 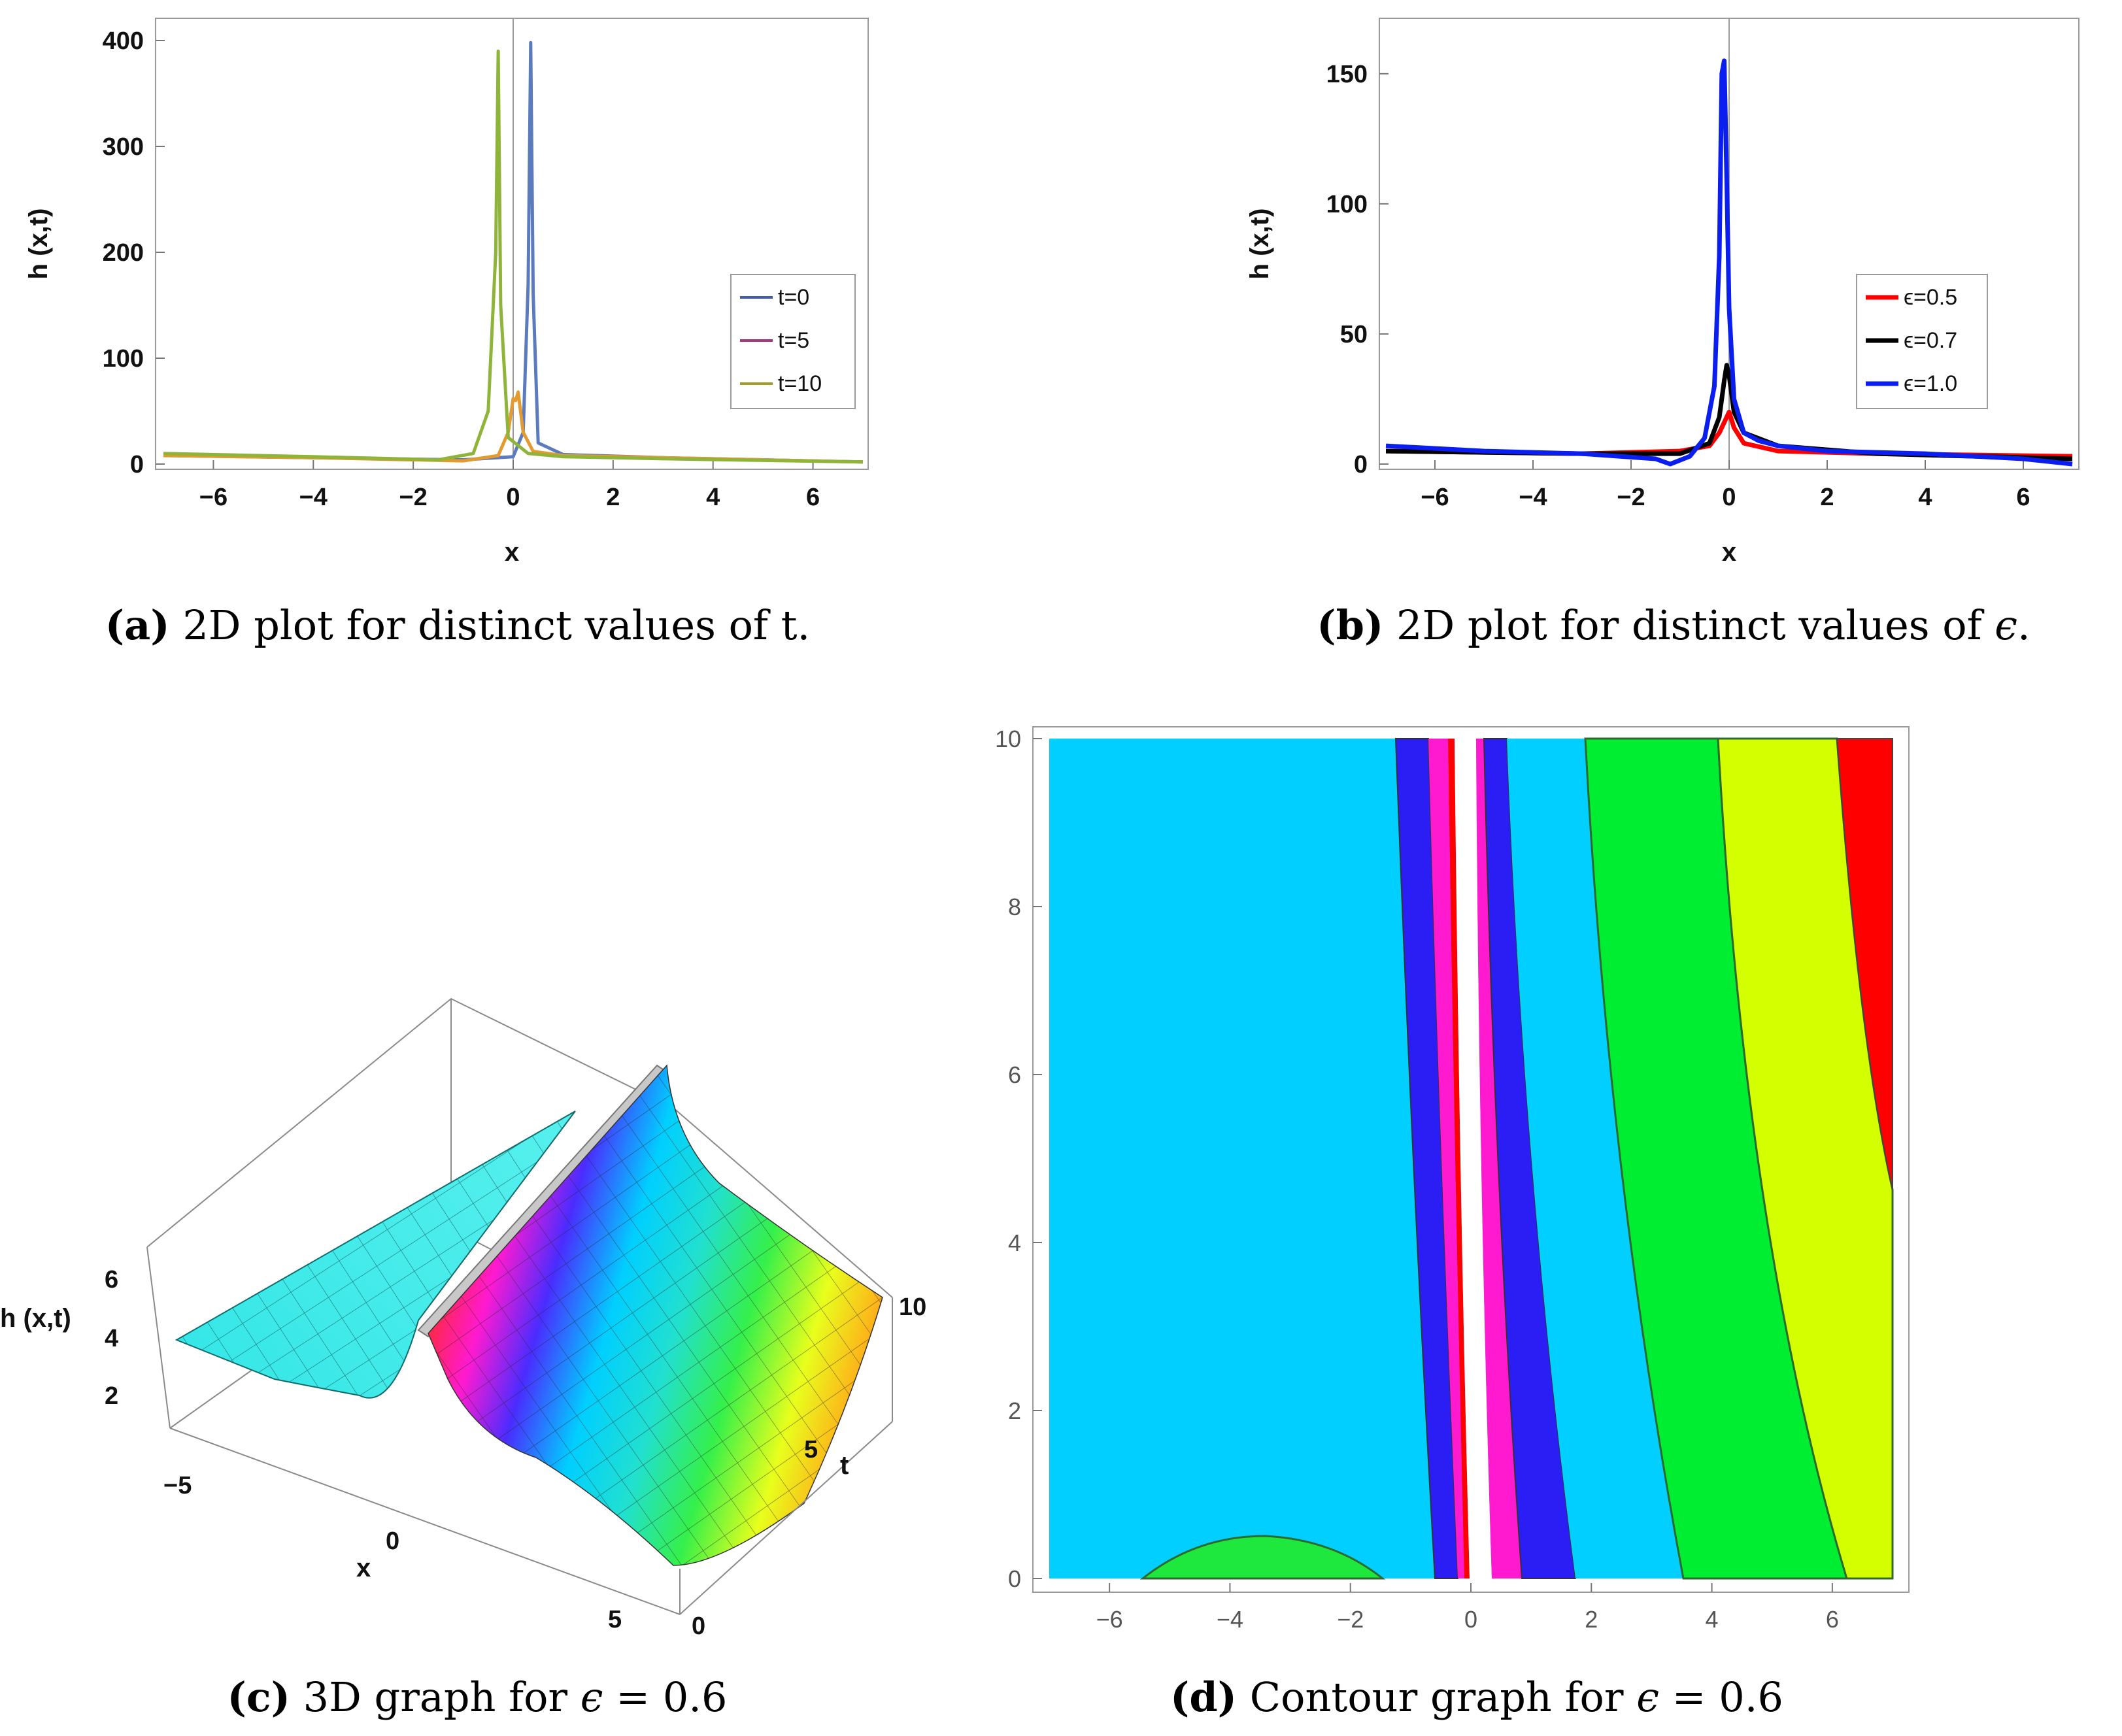 I want to click on contour-x-tick-label: −2, so click(x=1350, y=1619).